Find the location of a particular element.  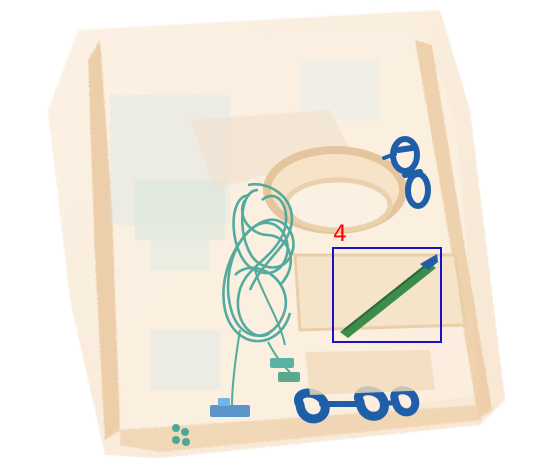

flat-box is located at coordinates (380, 292).